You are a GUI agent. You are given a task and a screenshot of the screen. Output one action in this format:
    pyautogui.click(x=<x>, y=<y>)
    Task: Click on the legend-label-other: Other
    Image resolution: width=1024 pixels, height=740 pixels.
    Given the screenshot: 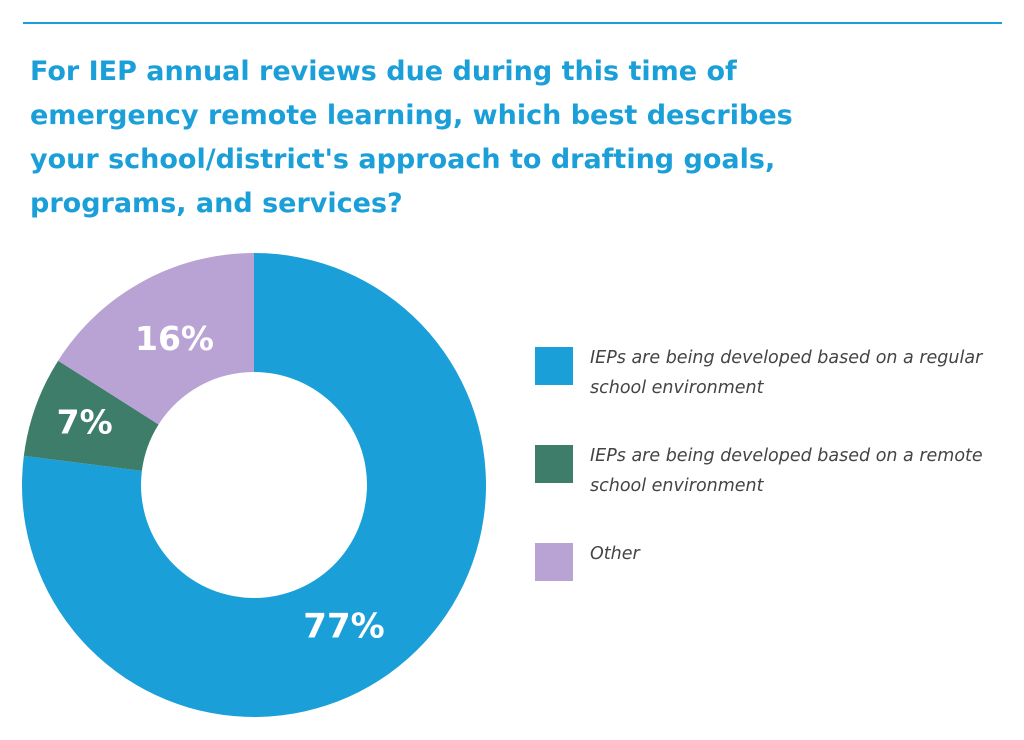 What is the action you would take?
    pyautogui.click(x=615, y=554)
    